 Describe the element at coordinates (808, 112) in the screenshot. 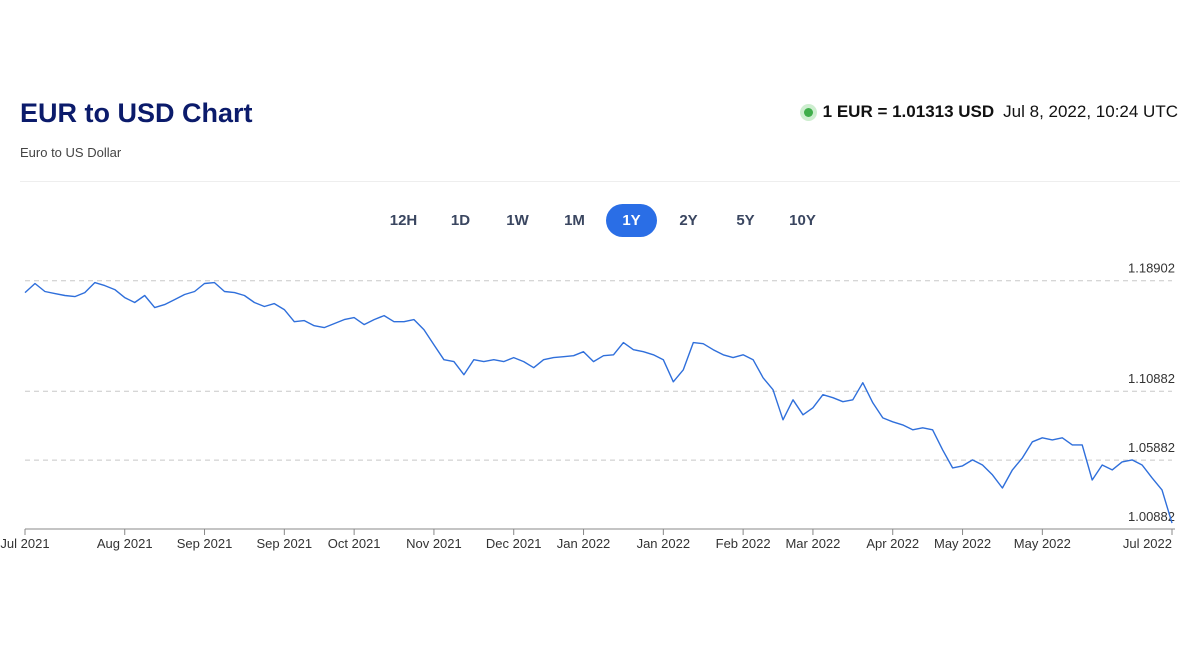

I see `live-dot` at that location.